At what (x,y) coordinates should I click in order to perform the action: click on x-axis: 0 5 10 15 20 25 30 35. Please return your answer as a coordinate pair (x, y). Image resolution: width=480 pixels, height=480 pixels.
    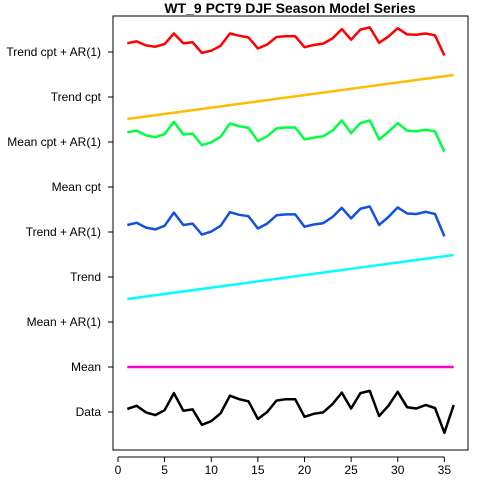
    Looking at the image, I should click on (283, 466).